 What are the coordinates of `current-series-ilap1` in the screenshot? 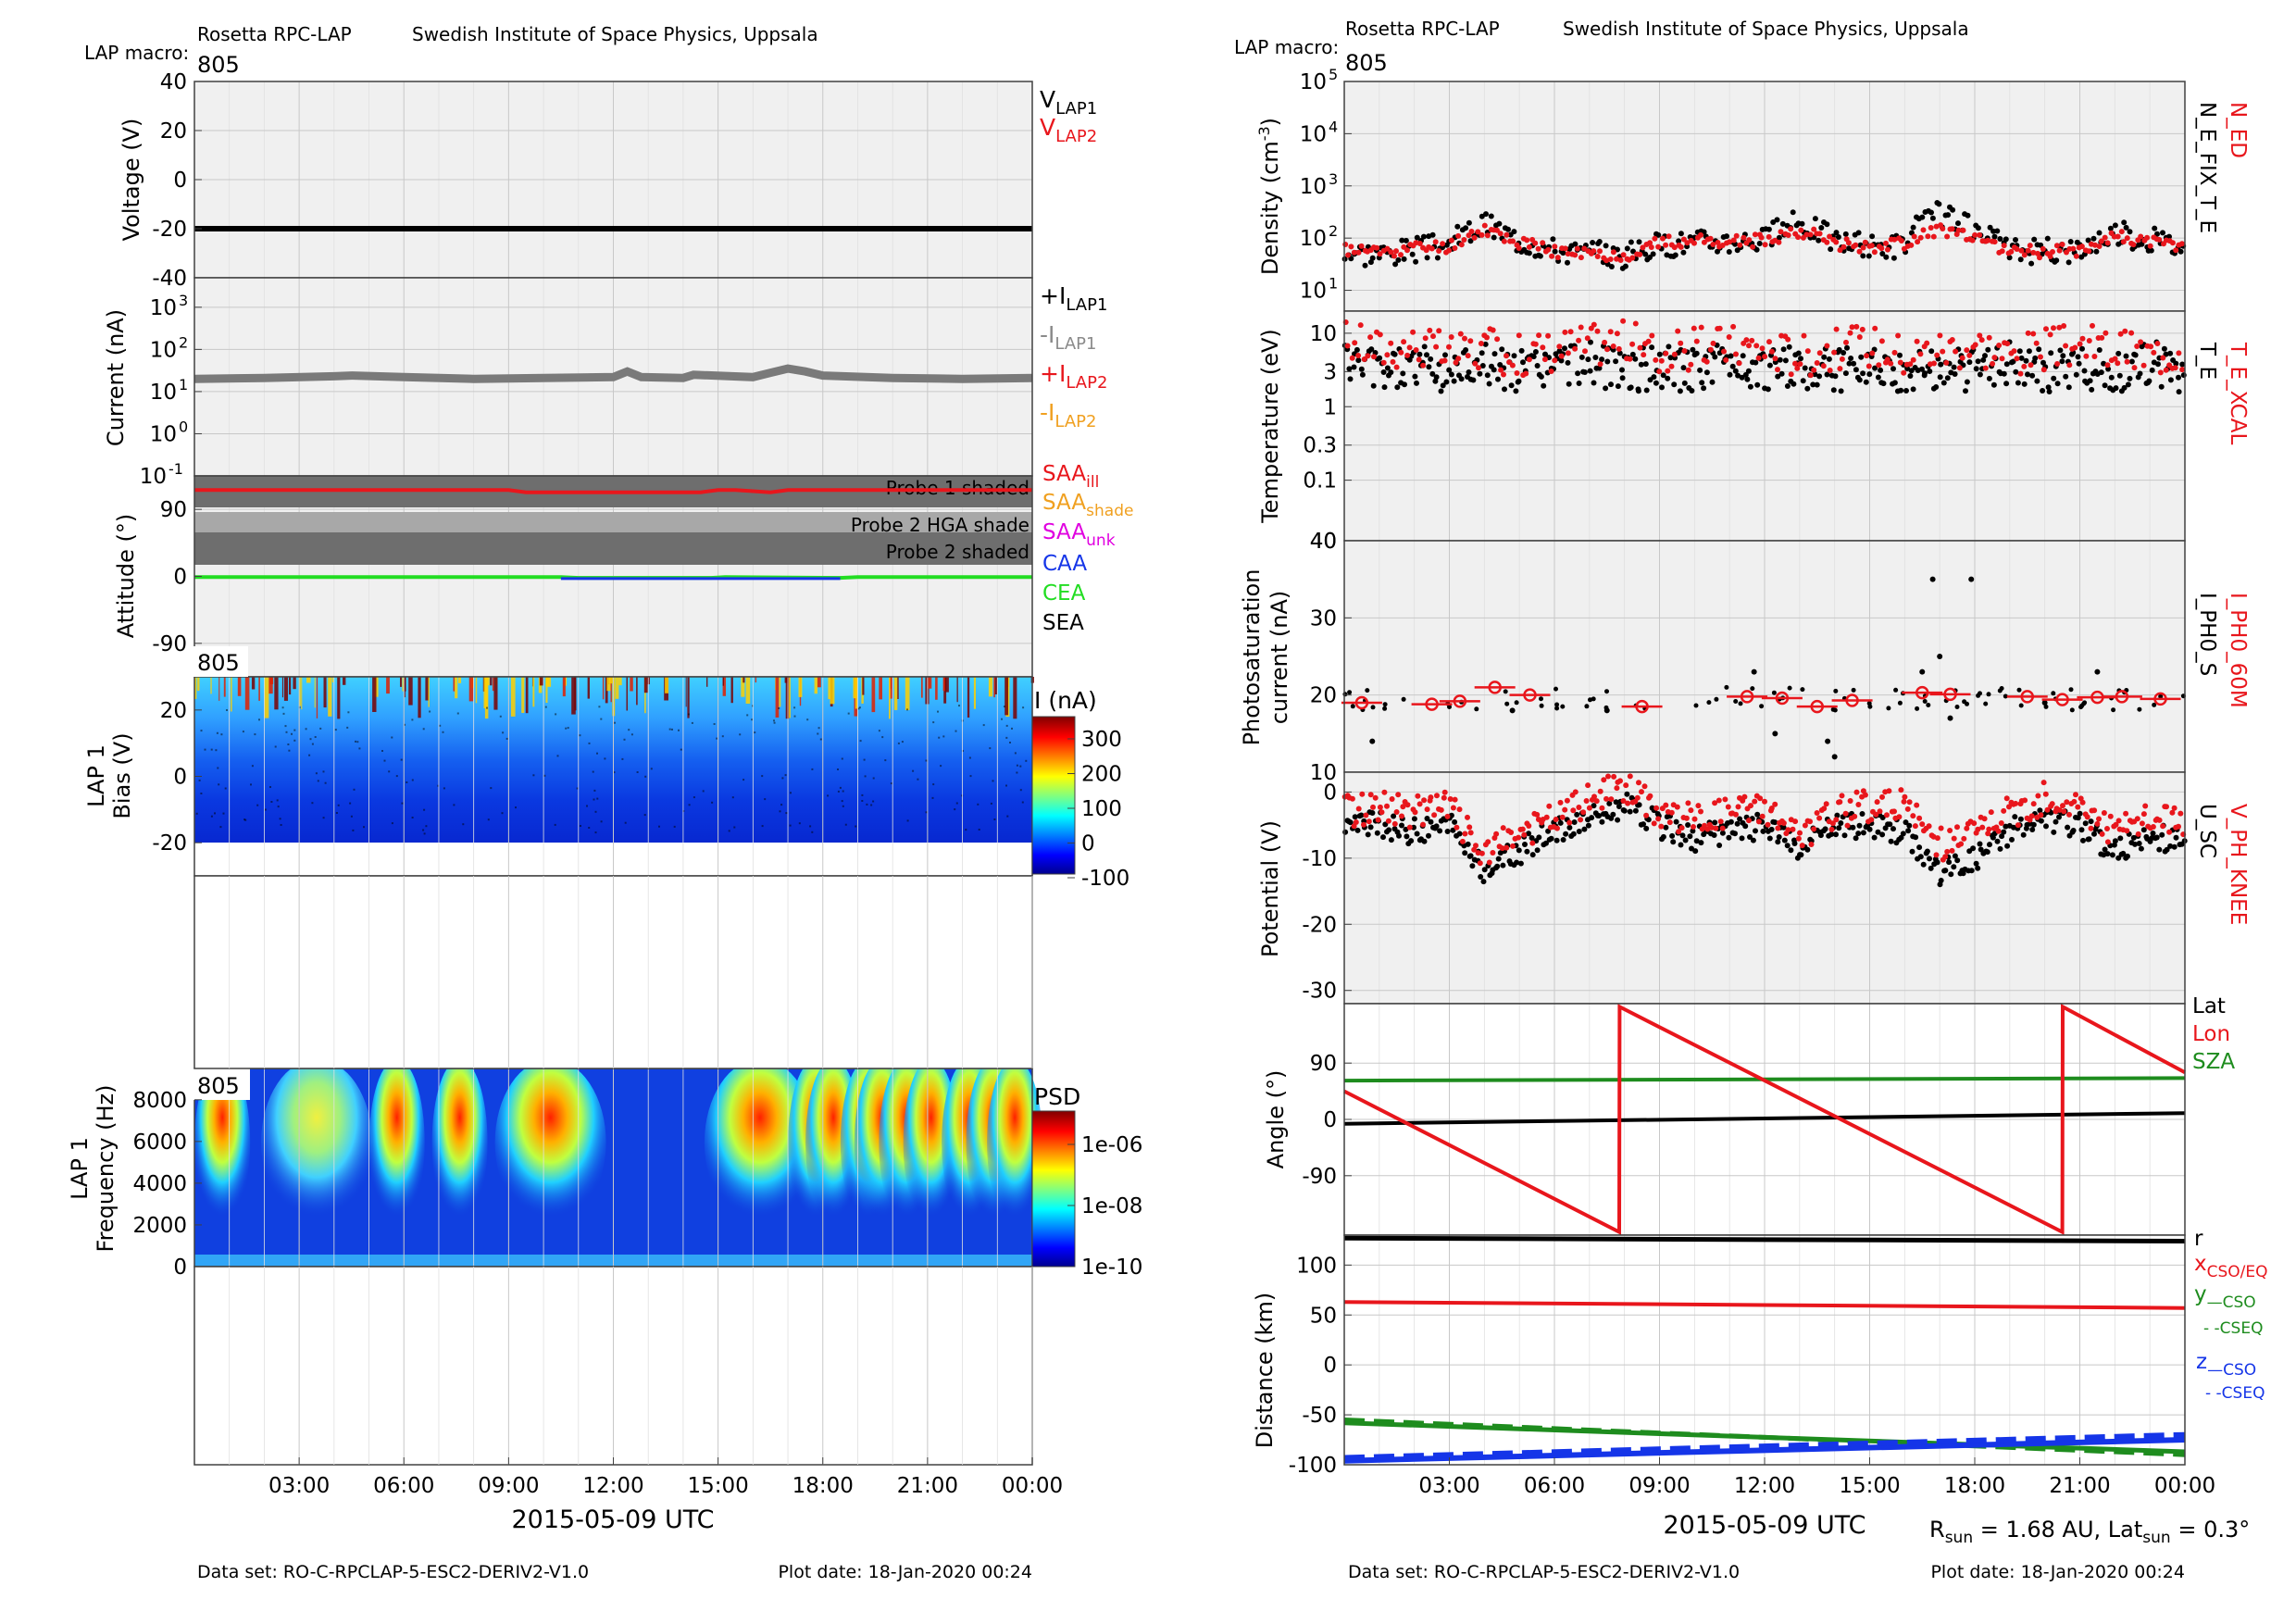 It's located at (613, 373).